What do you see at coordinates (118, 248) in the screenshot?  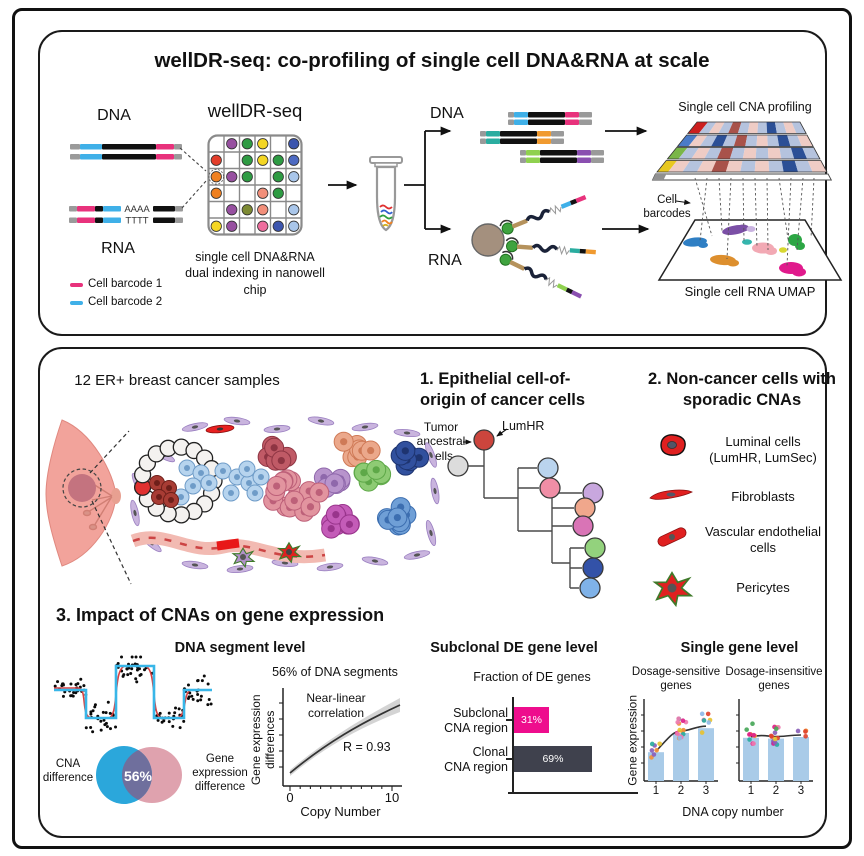 I see `rna-label-left: RNA` at bounding box center [118, 248].